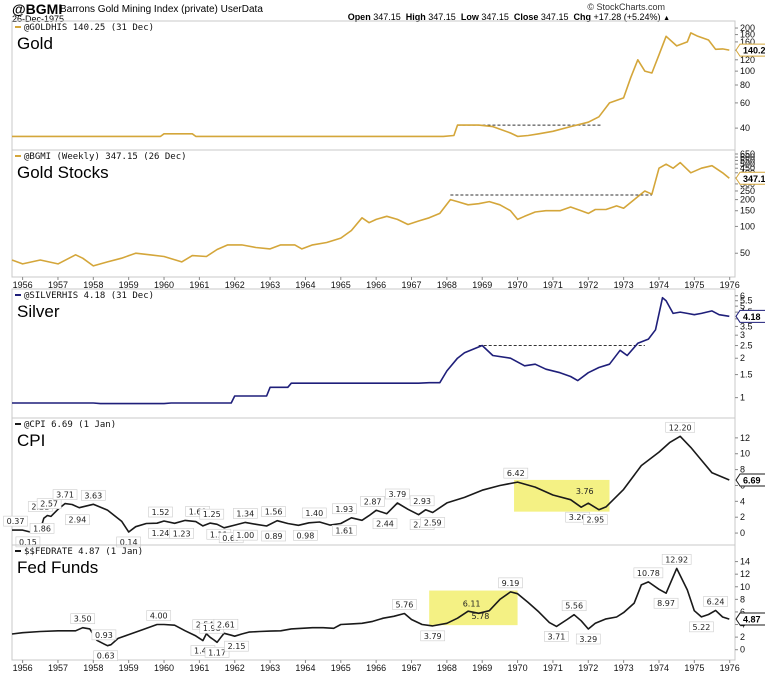 The height and width of the screenshot is (689, 765). What do you see at coordinates (83, 552) in the screenshot?
I see `legend-label: $$FEDRATE 4.87 (1 Jan)` at bounding box center [83, 552].